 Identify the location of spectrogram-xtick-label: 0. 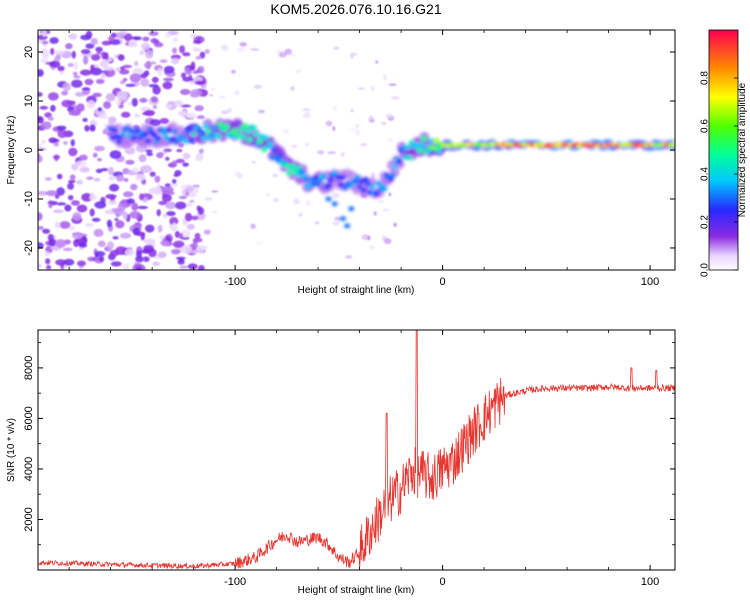
(443, 282).